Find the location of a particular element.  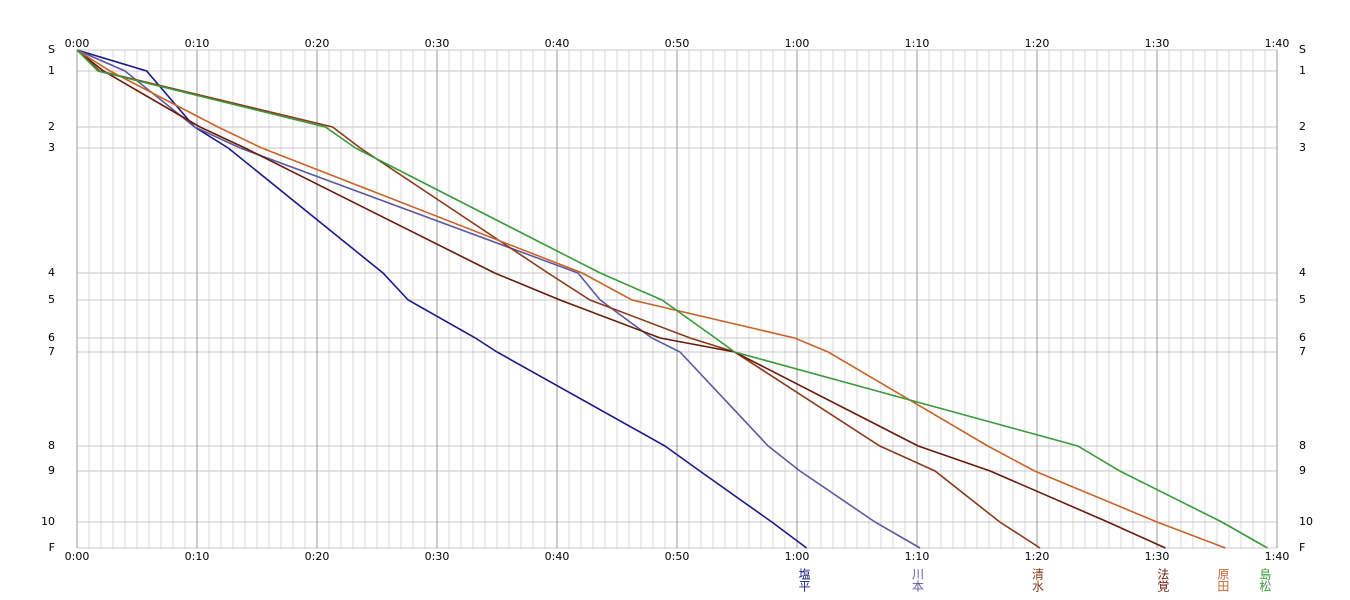

y-tick-label: 2 is located at coordinates (51, 126).